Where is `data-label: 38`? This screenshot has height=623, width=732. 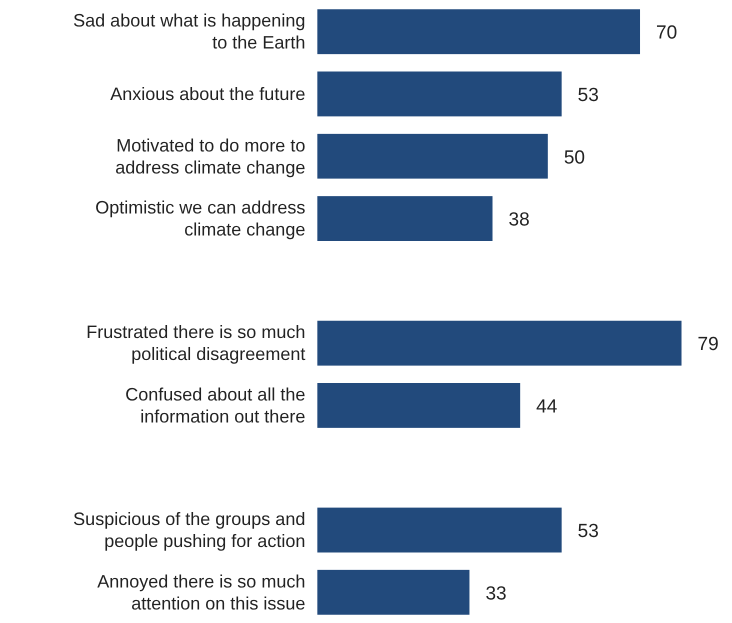 data-label: 38 is located at coordinates (519, 220).